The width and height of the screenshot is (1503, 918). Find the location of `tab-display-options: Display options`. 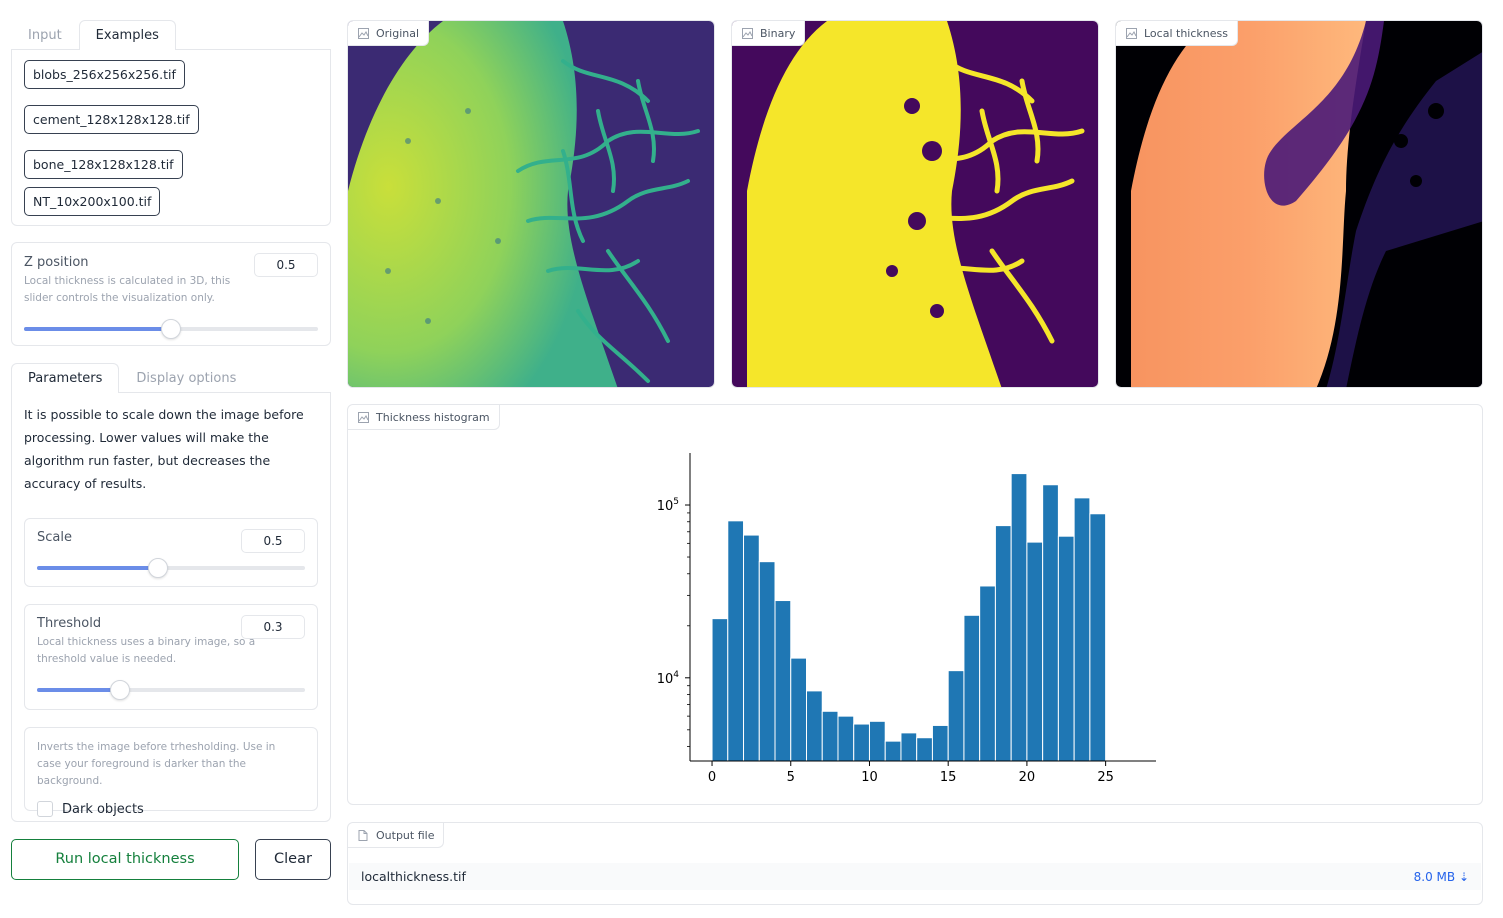

tab-display-options: Display options is located at coordinates (186, 378).